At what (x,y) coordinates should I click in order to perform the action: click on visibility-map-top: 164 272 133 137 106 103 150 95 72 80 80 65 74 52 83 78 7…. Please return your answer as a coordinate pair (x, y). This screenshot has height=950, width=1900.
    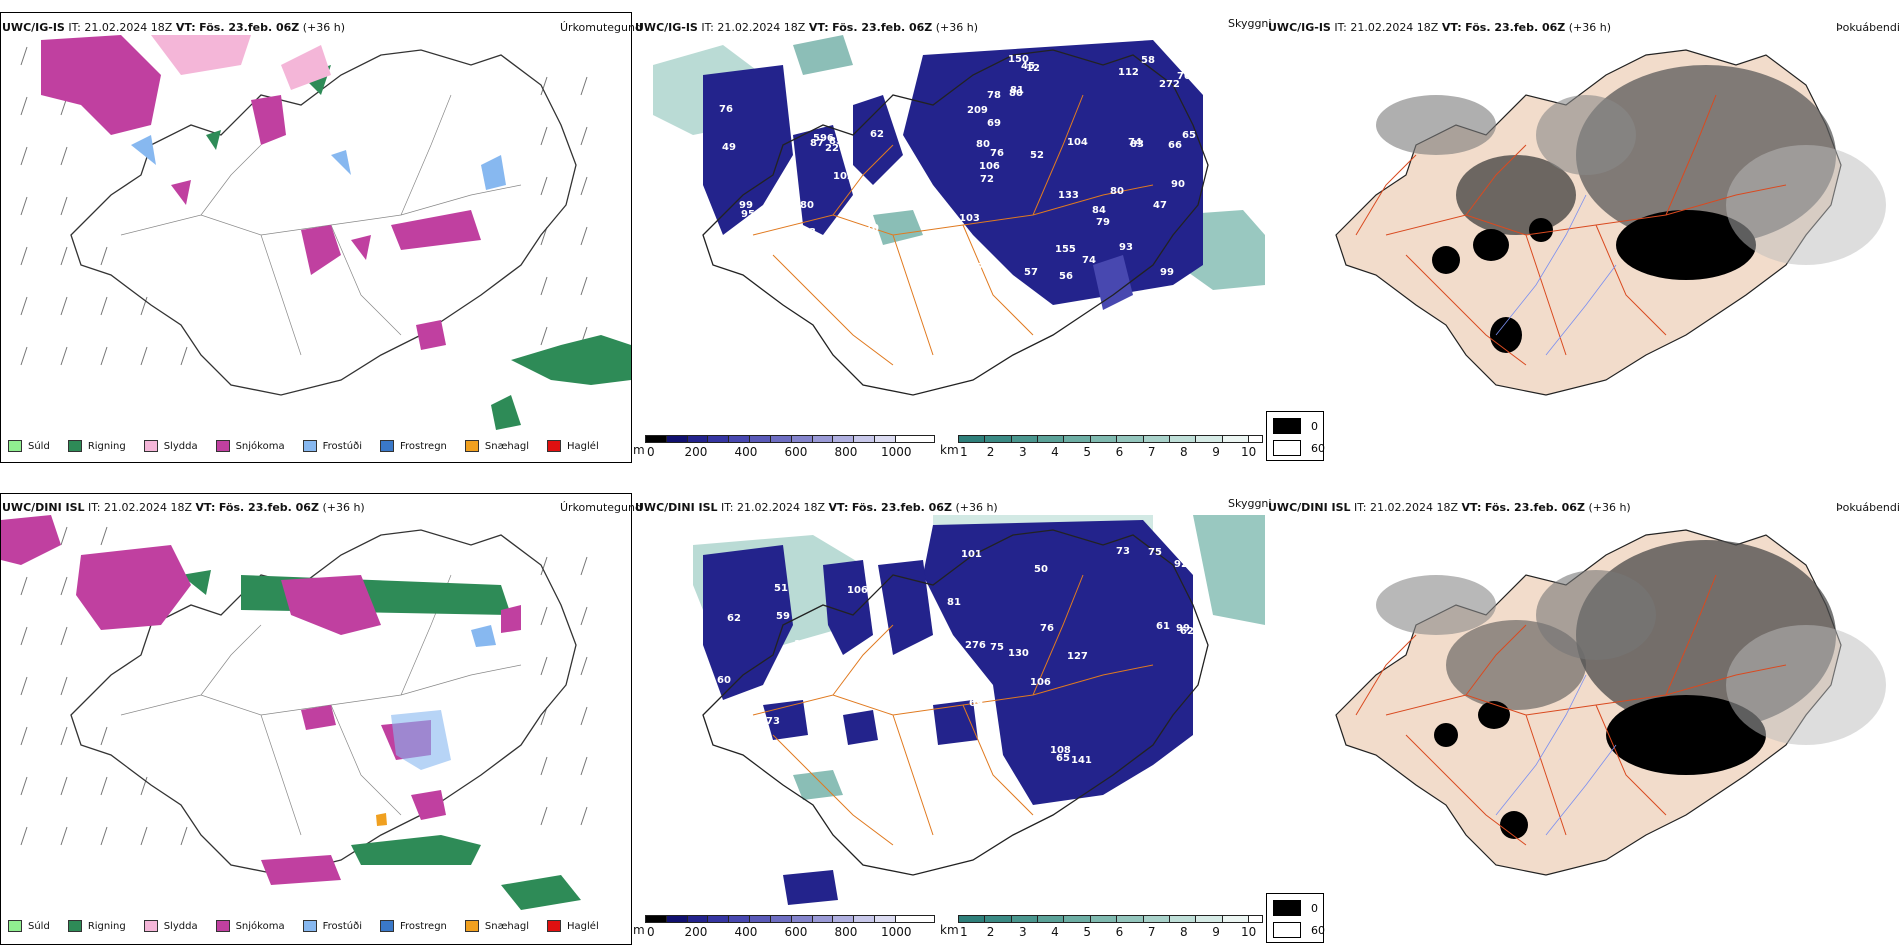
    Looking at the image, I should click on (959, 215).